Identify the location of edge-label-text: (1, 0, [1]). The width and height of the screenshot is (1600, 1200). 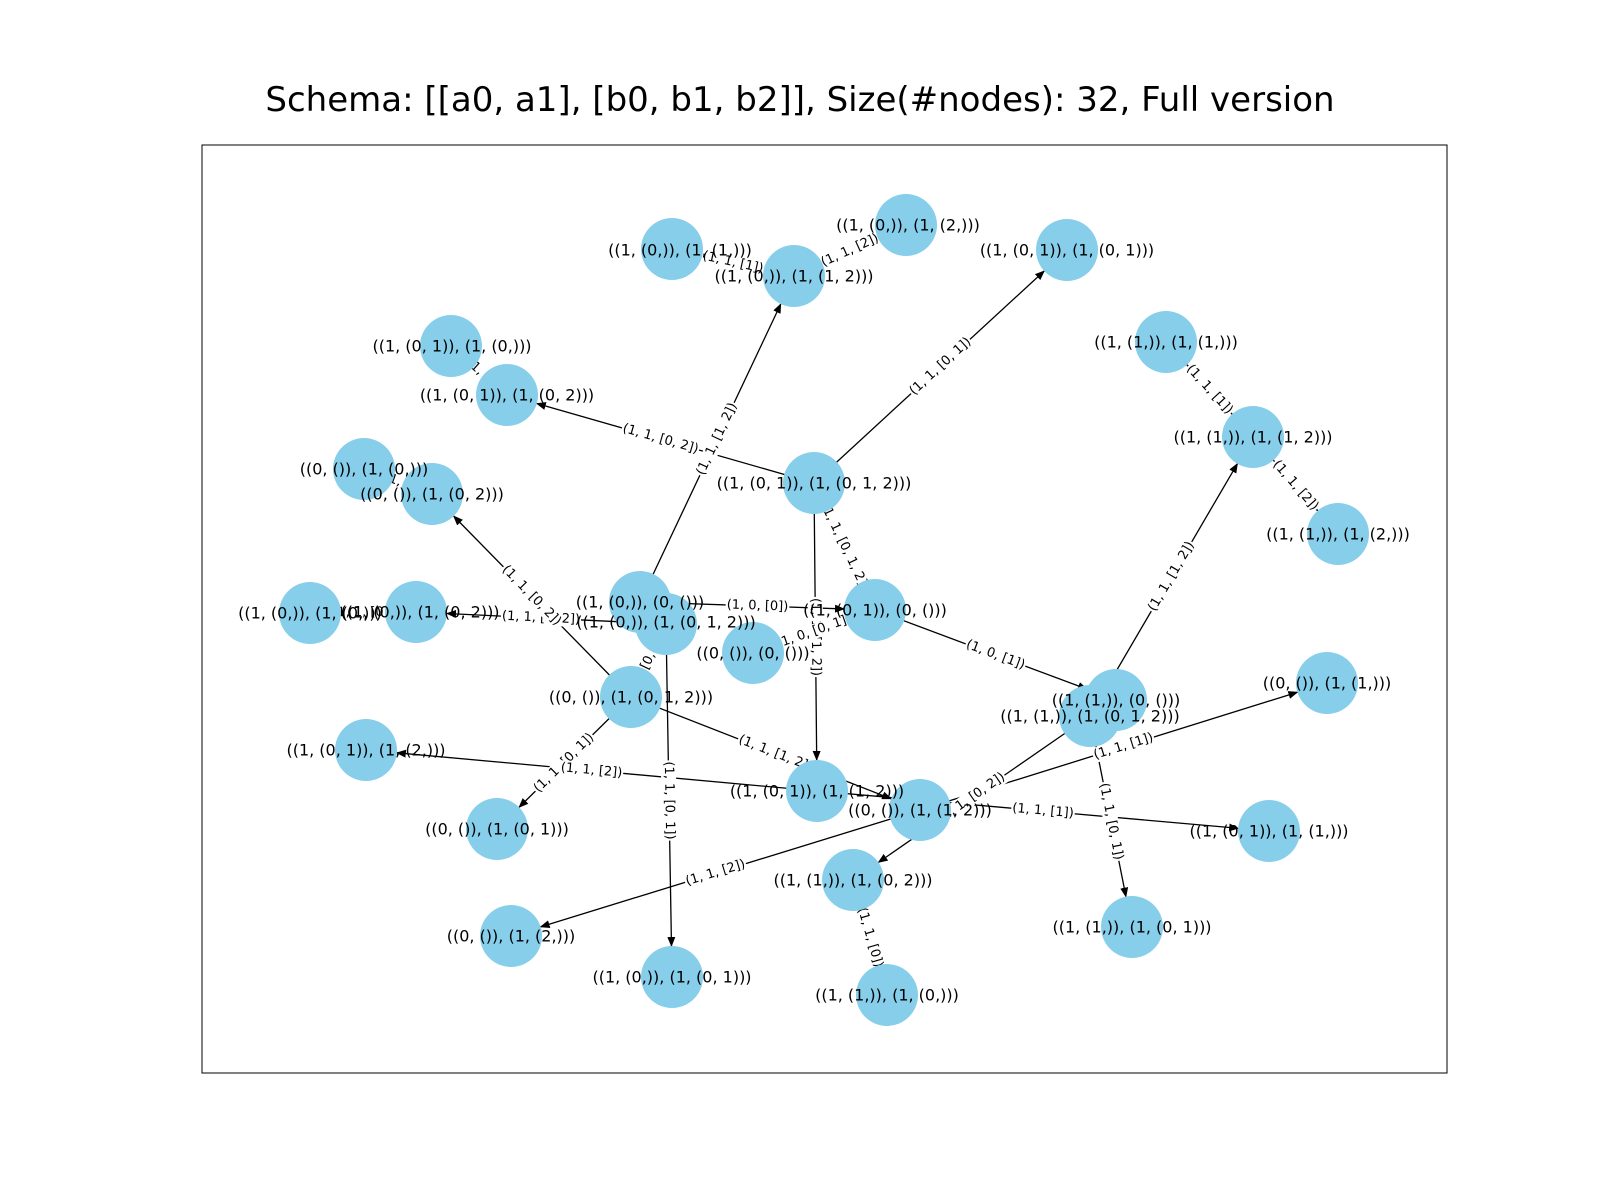
(995, 655).